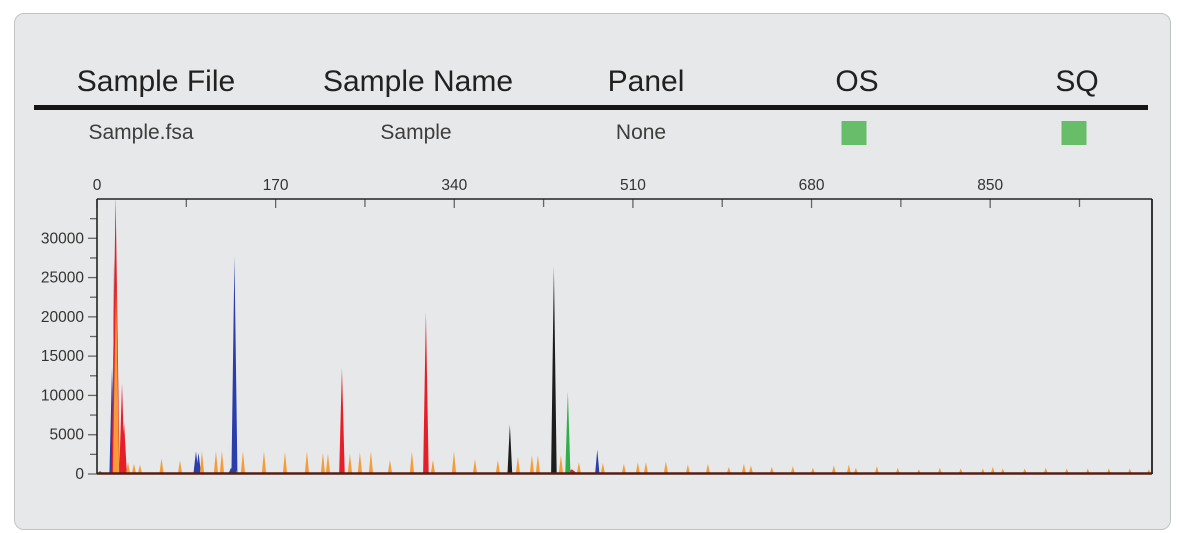  What do you see at coordinates (1077, 81) in the screenshot?
I see `column-header-sq: SQ` at bounding box center [1077, 81].